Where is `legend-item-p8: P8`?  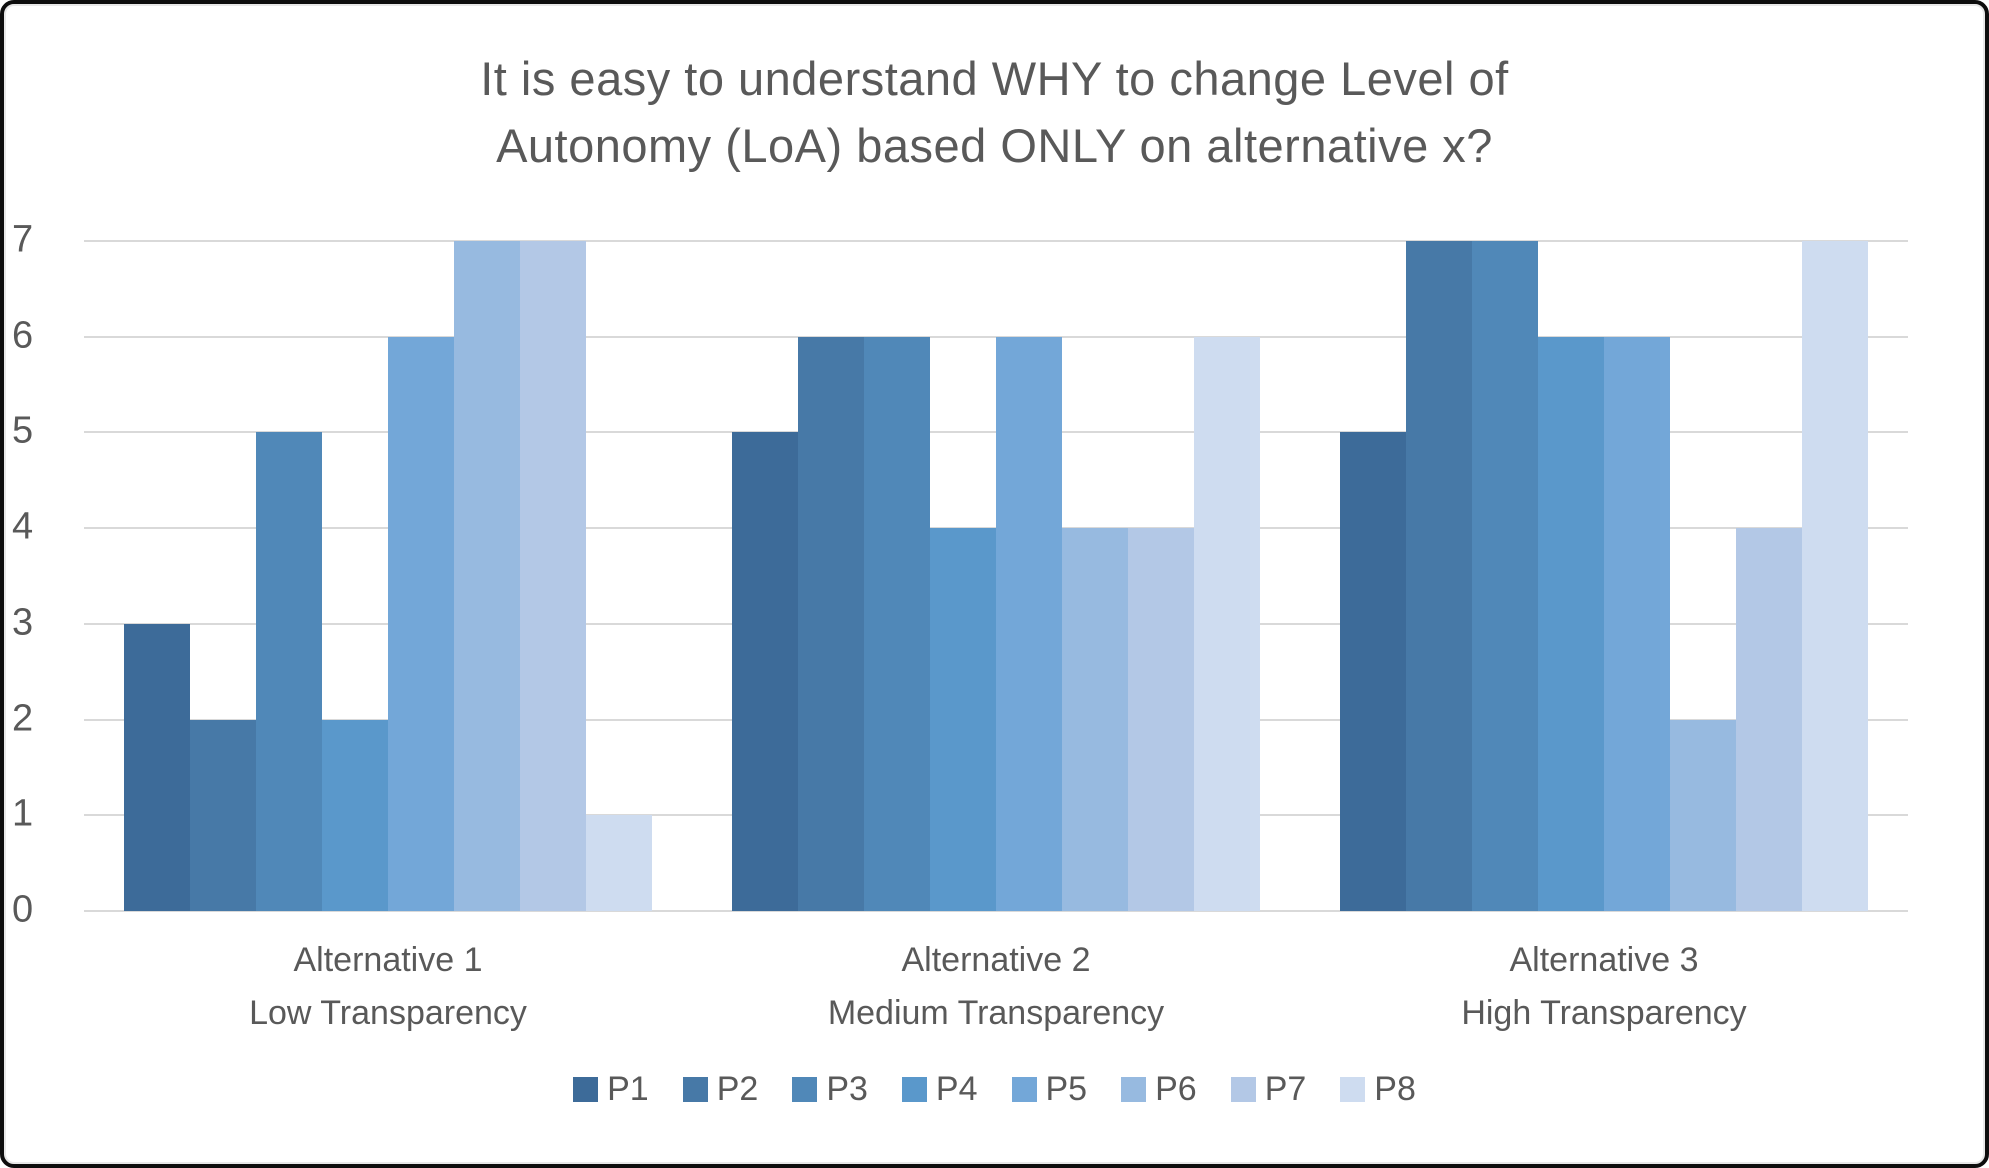
legend-item-p8: P8 is located at coordinates (1378, 1089).